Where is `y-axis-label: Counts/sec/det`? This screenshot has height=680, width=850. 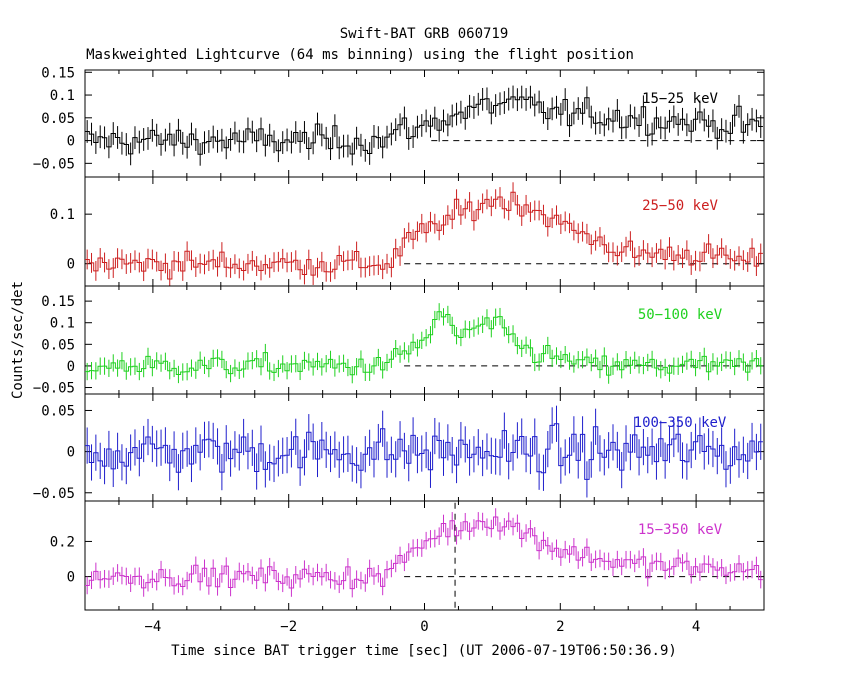
y-axis-label: Counts/sec/det is located at coordinates (18, 340).